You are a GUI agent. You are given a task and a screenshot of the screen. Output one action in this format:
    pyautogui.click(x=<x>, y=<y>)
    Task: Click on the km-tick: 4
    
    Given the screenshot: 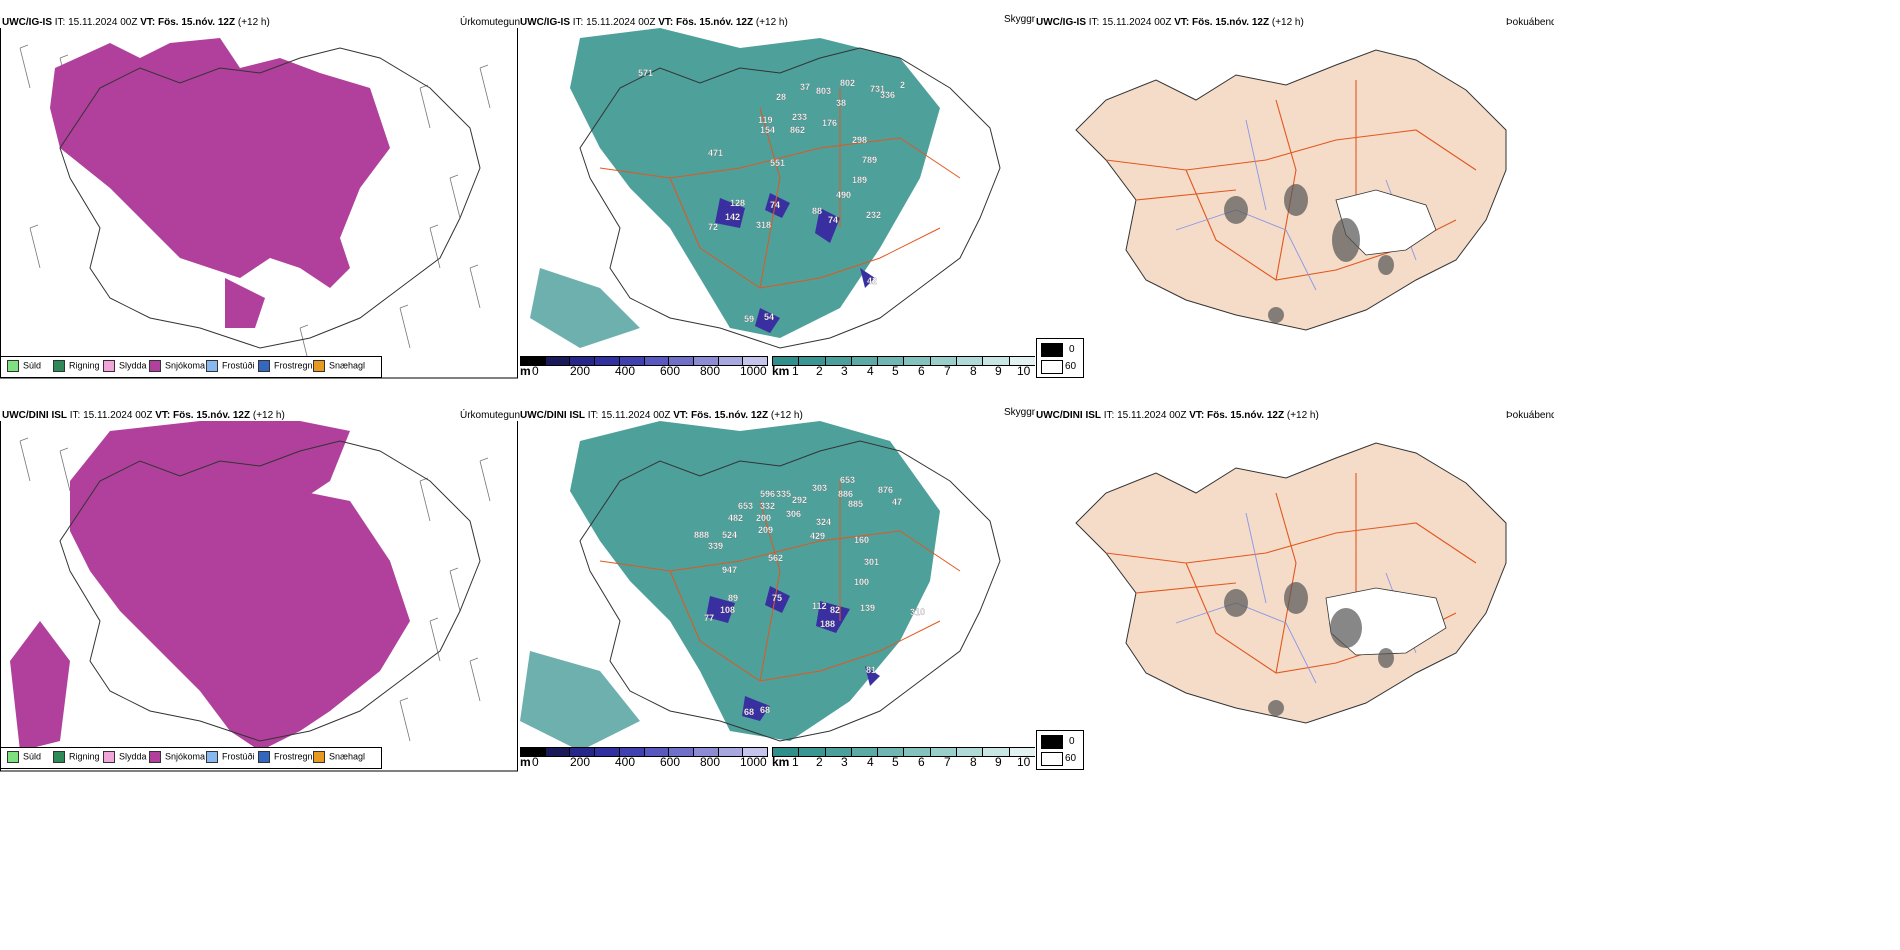 What is the action you would take?
    pyautogui.click(x=870, y=762)
    